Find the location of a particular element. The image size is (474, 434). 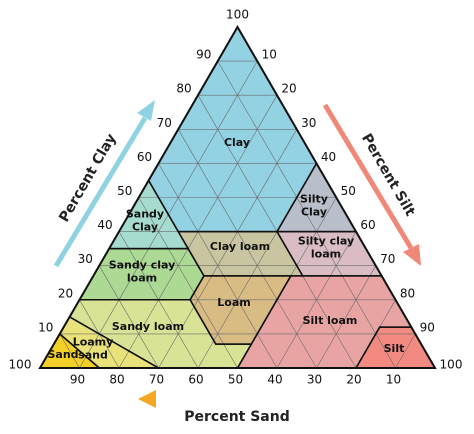

sand-tick-label: 90 is located at coordinates (77, 380).